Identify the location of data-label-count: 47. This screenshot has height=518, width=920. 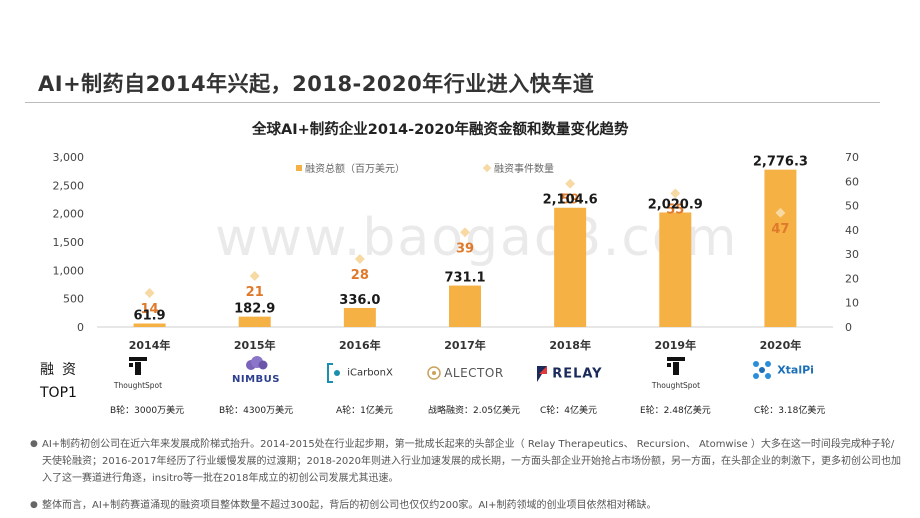
(780, 229).